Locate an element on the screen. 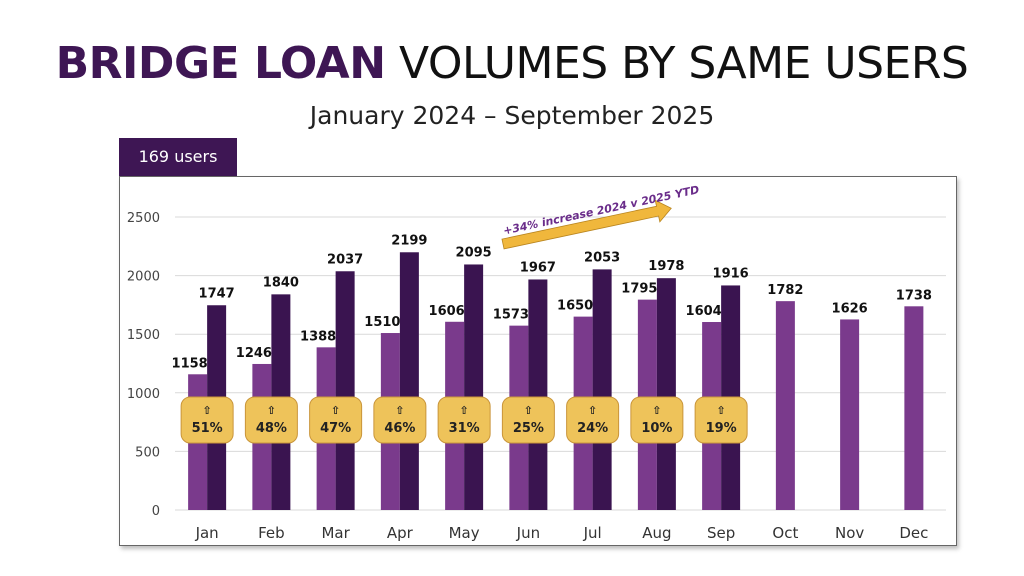 The width and height of the screenshot is (1024, 576). data-label-2024: 1510 is located at coordinates (382, 322).